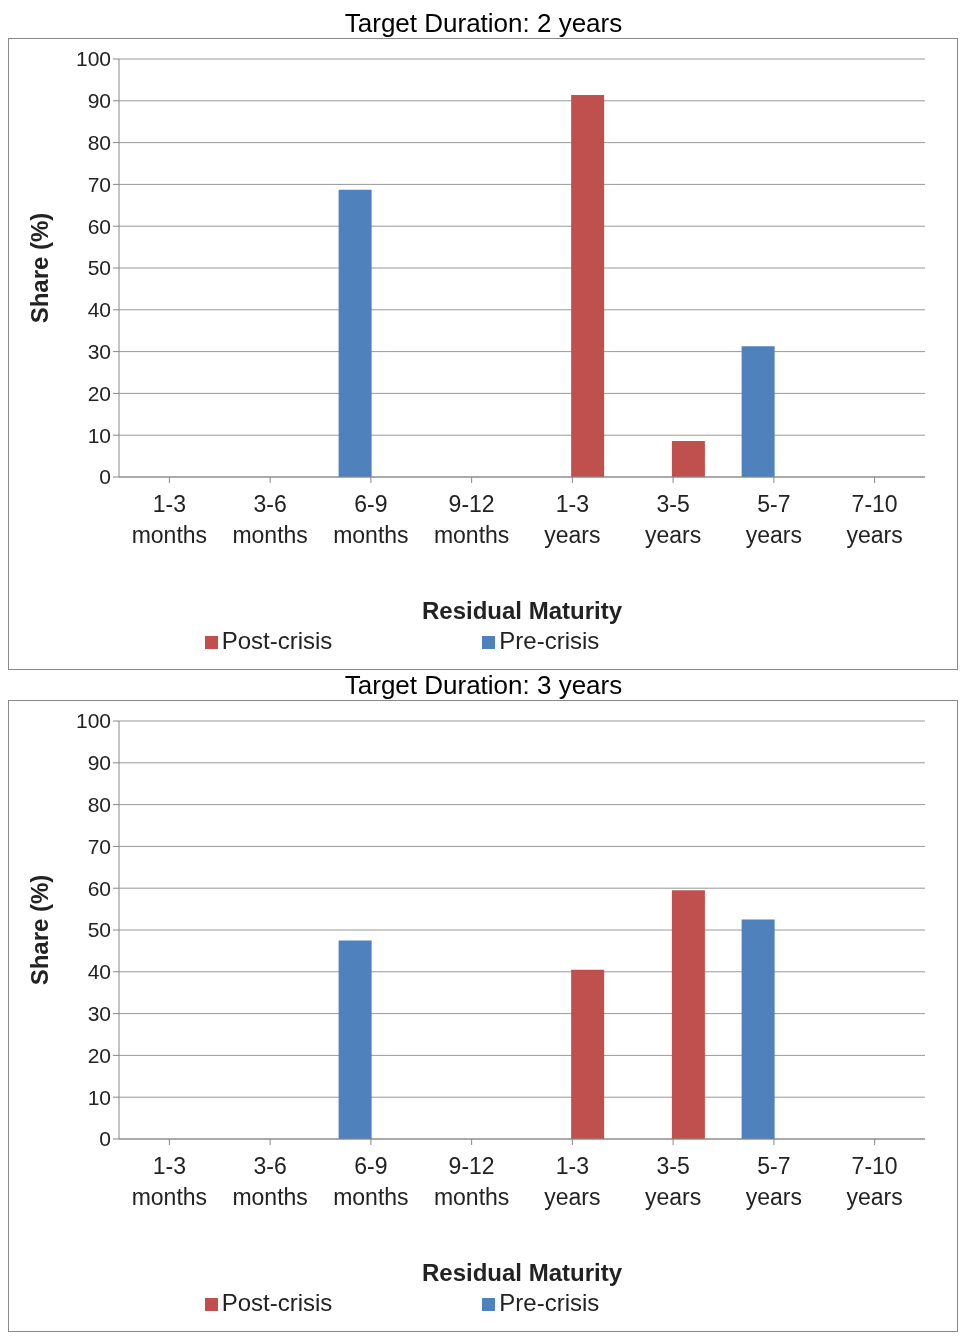 The height and width of the screenshot is (1340, 967). Describe the element at coordinates (483, 23) in the screenshot. I see `chart-title: Target Duration: 2 years` at that location.